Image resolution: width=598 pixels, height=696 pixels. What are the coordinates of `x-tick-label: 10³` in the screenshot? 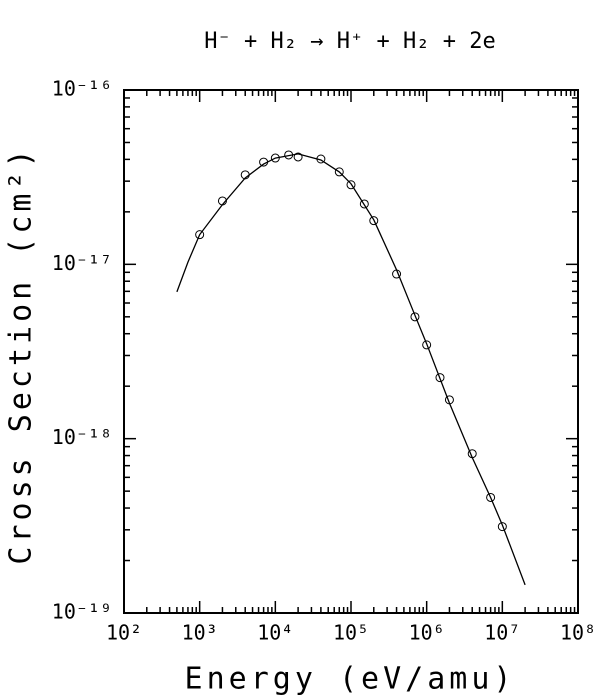 It's located at (200, 633).